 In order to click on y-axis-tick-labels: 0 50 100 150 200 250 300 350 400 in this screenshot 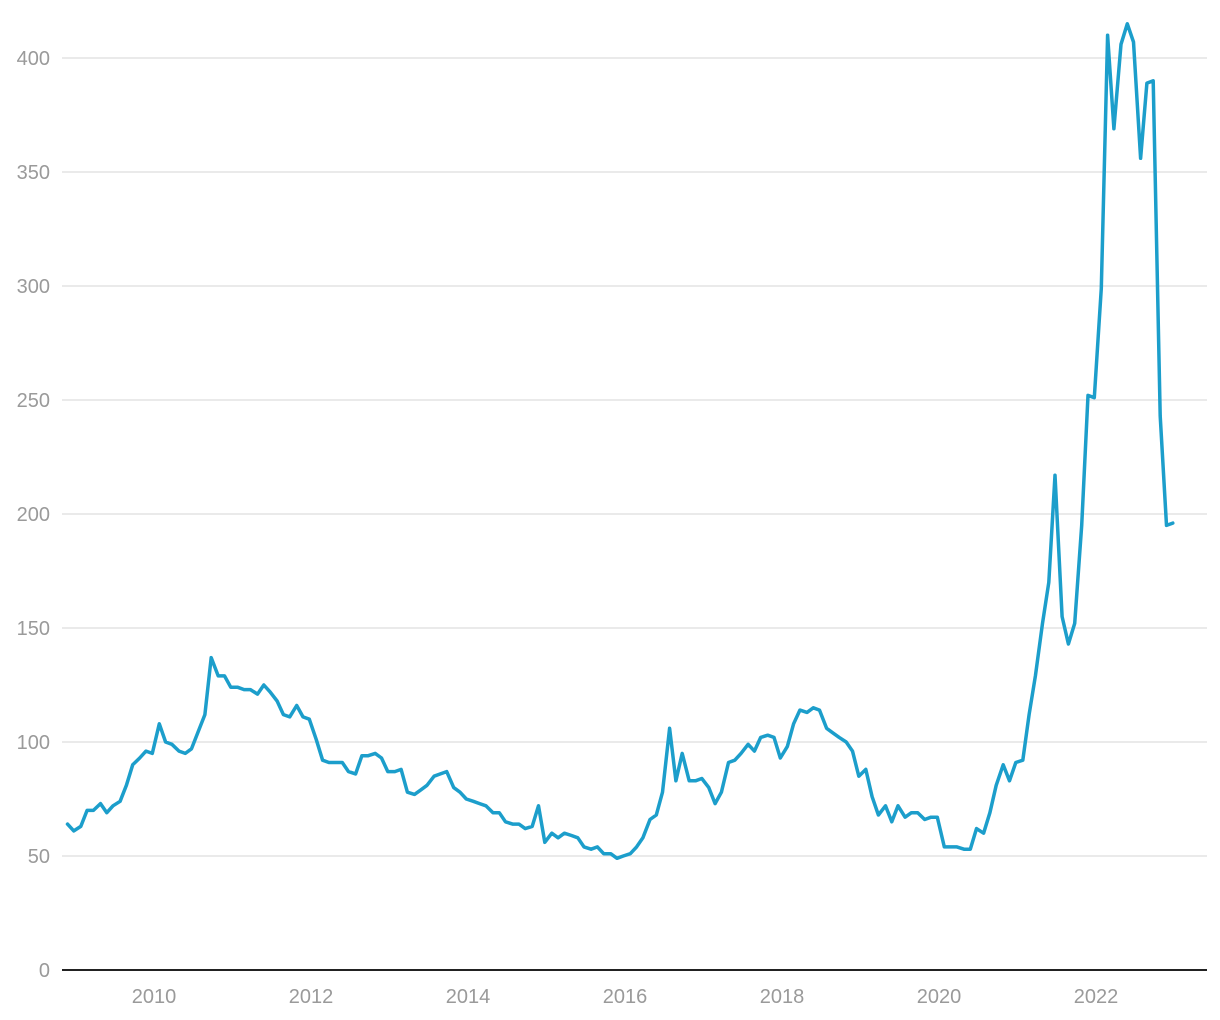, I will do `click(33, 515)`.